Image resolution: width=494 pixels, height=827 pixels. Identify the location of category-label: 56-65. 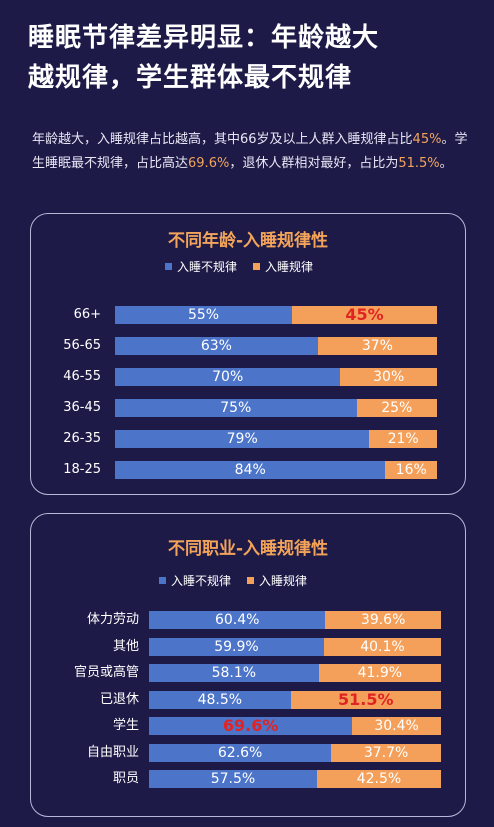
(82, 345).